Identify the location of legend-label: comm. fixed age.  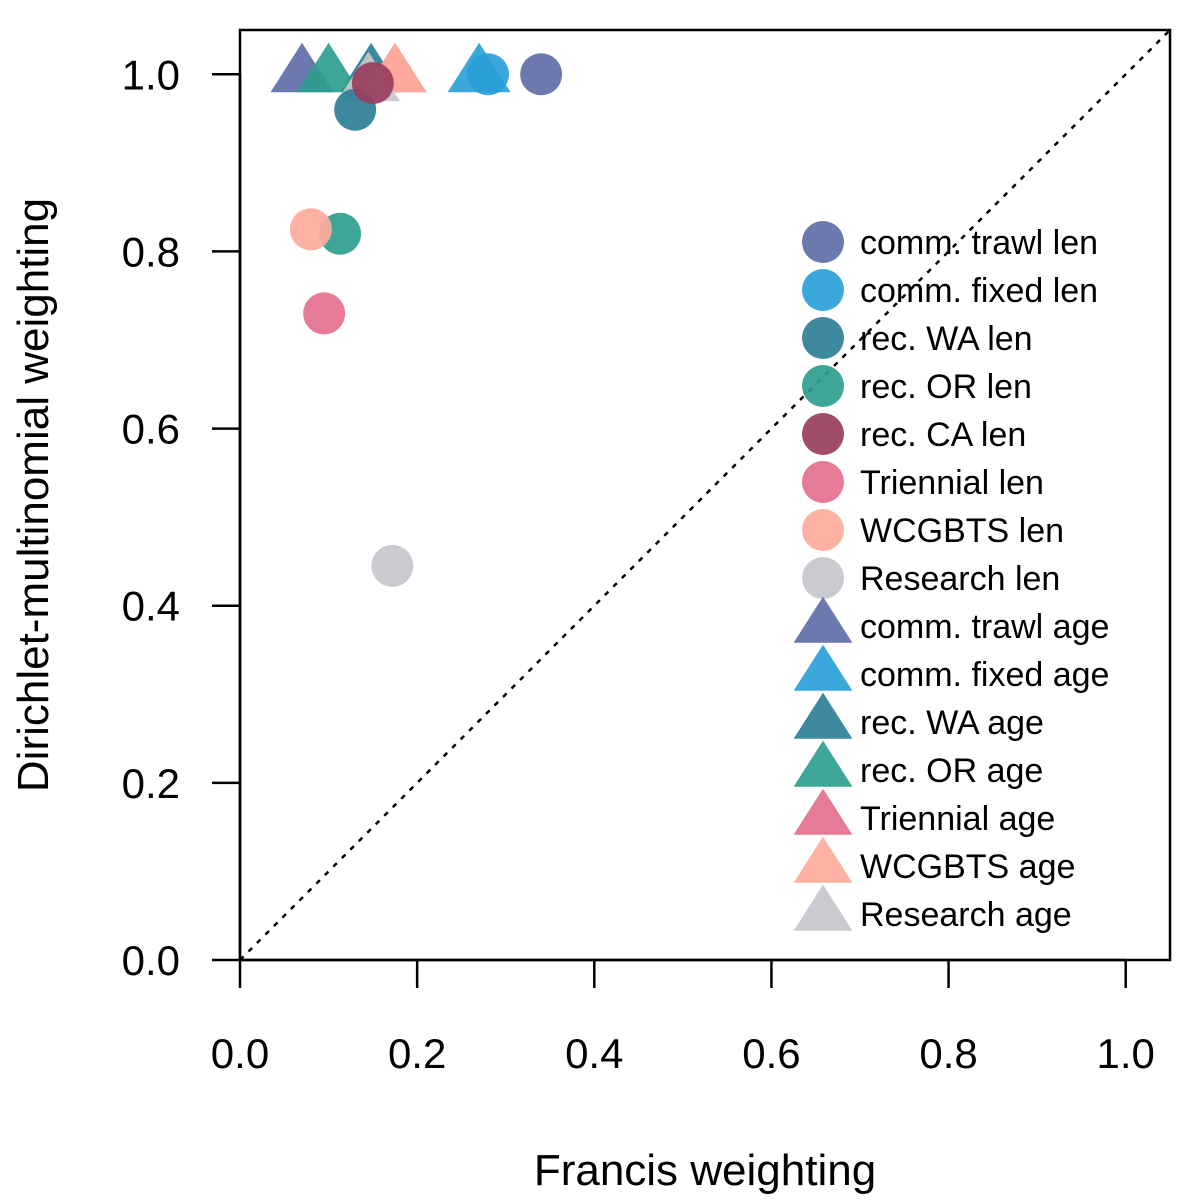
(984, 675).